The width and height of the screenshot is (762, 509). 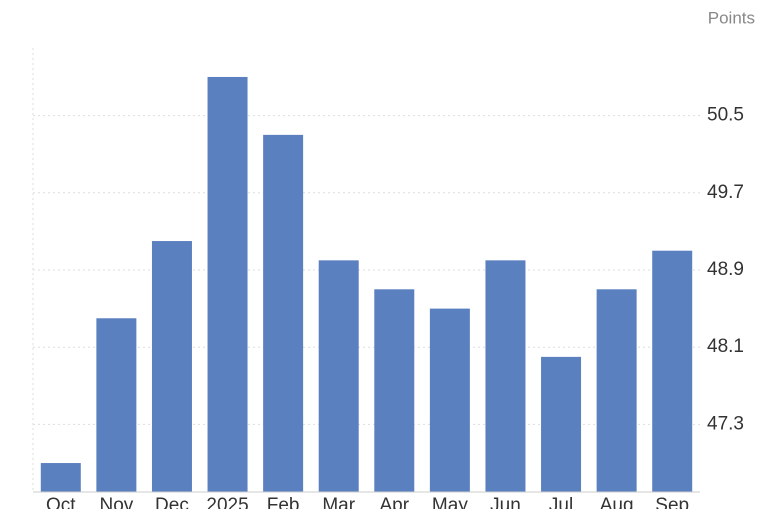 I want to click on x-tick-label: May, so click(x=450, y=502).